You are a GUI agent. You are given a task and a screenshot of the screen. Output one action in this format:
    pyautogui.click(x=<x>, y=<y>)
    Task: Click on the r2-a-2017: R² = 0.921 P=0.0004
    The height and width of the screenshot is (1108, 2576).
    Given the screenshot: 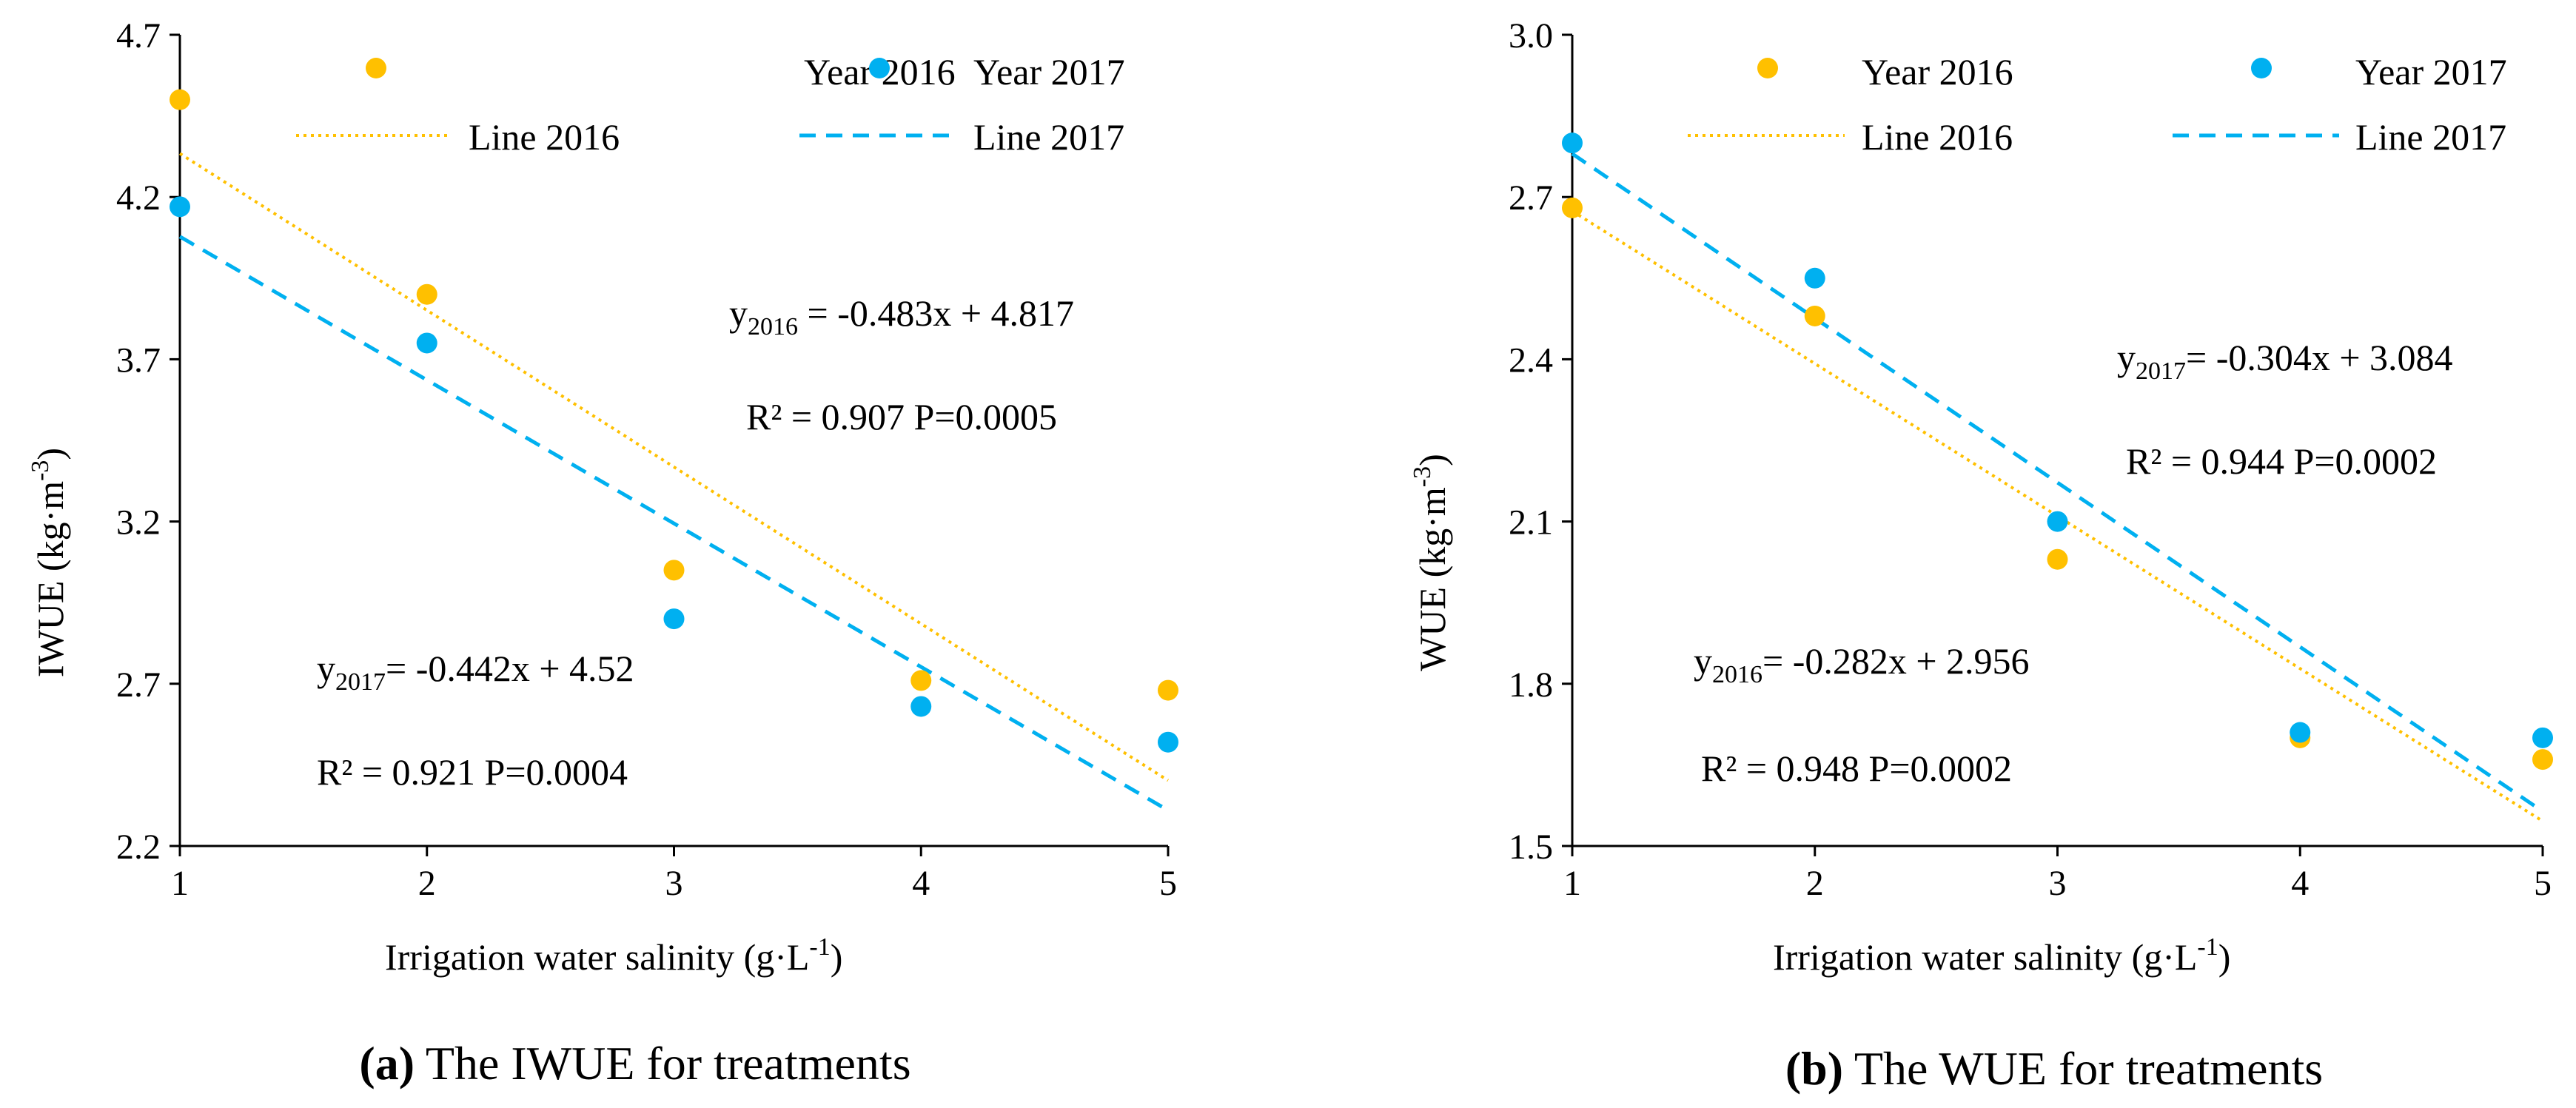 What is the action you would take?
    pyautogui.click(x=472, y=772)
    